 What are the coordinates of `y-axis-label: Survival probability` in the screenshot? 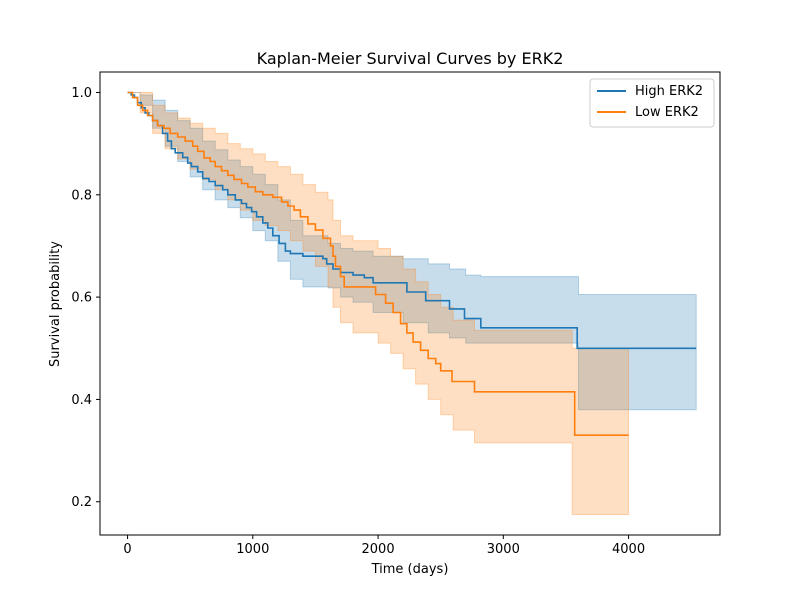 It's located at (55, 304).